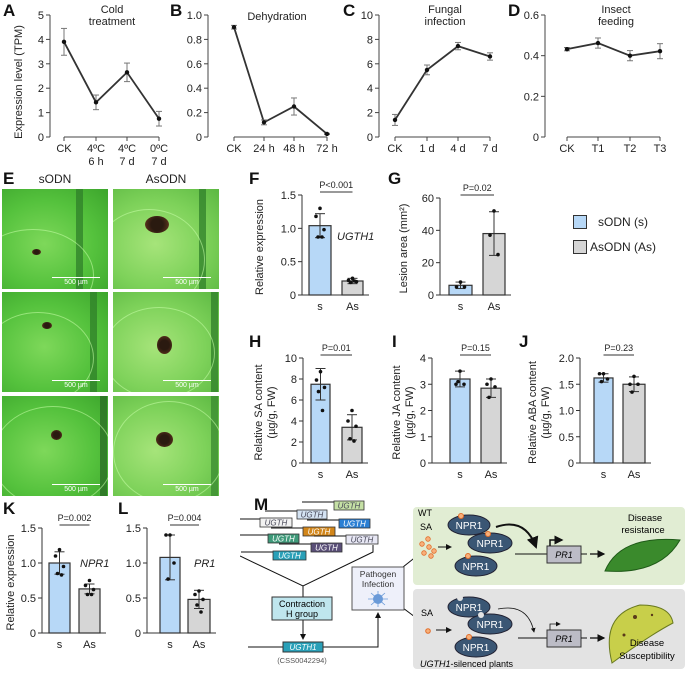  What do you see at coordinates (166, 446) in the screenshot?
I see `leaf-image-asodn-3: 500 µm` at bounding box center [166, 446].